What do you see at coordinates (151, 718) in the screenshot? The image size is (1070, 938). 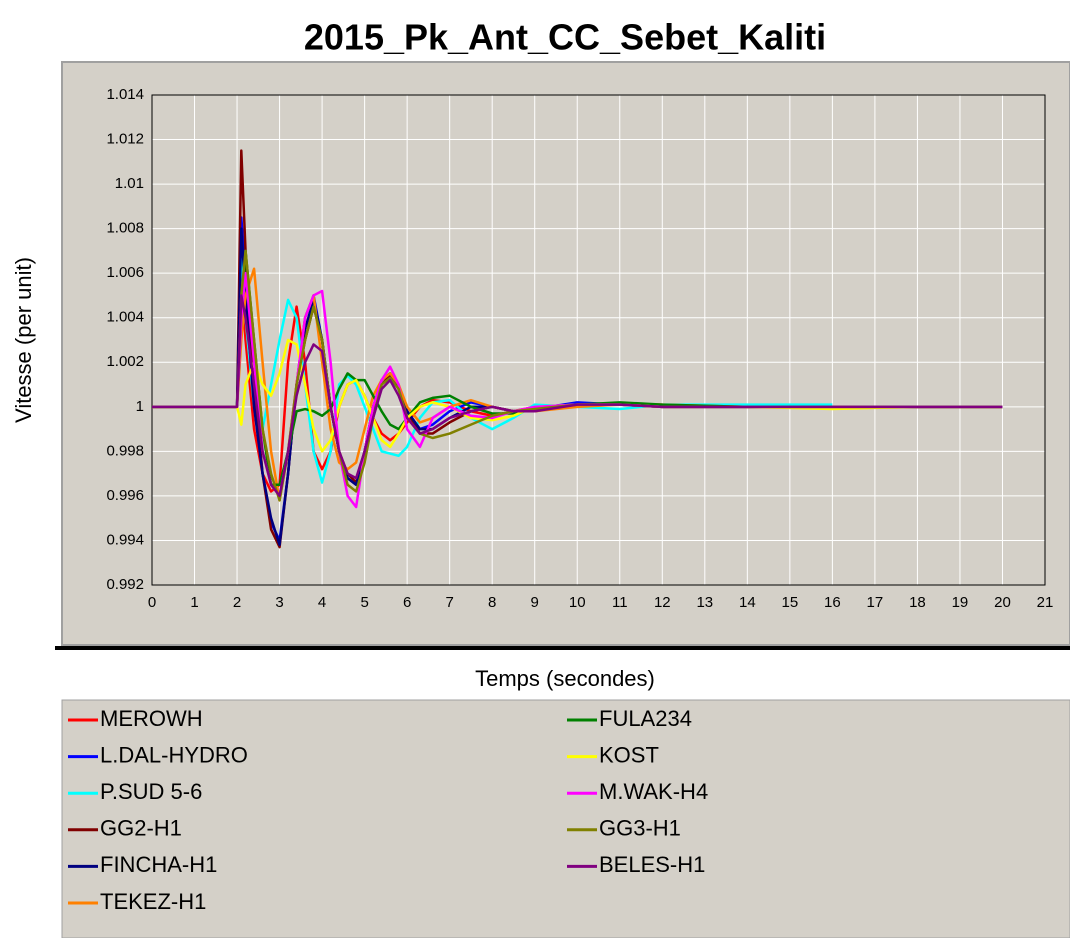 I see `legend-label: MEROWH` at bounding box center [151, 718].